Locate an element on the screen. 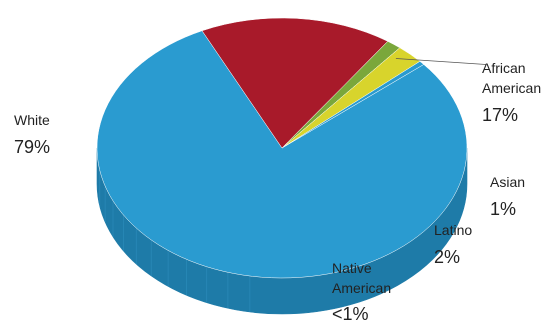  label-latino-value: 2% is located at coordinates (447, 257).